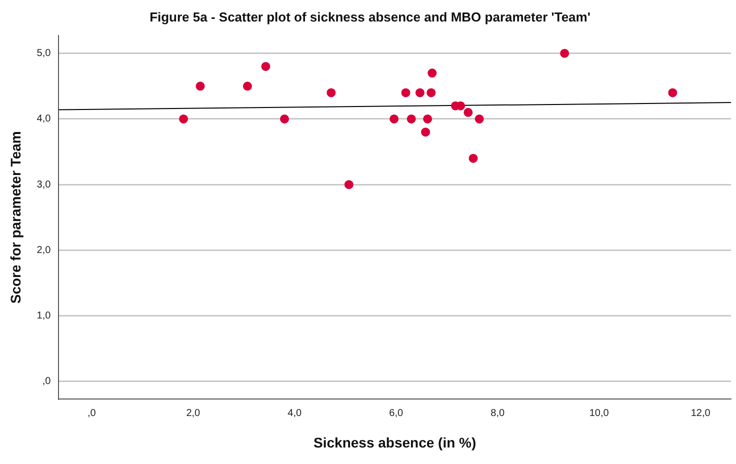 This screenshot has width=736, height=464. Describe the element at coordinates (700, 413) in the screenshot. I see `x-tick-label: 12,0` at that location.